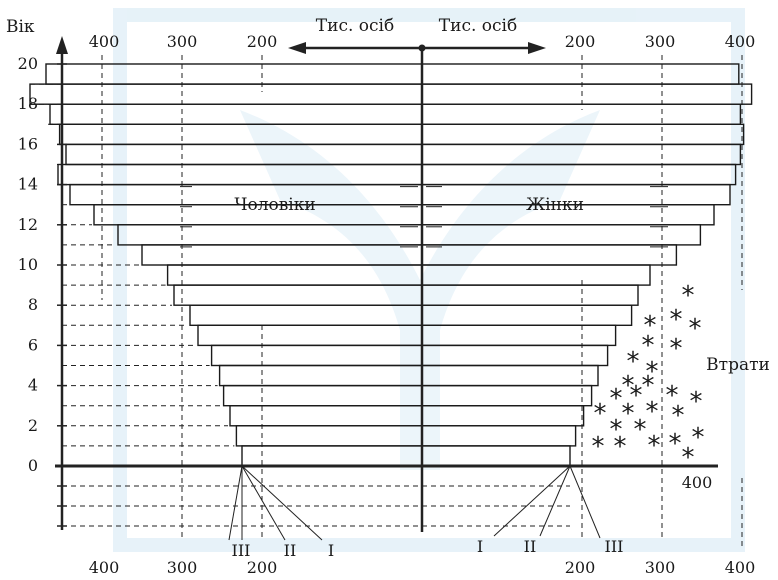 This screenshot has width=778, height=580. Describe the element at coordinates (654, 446) in the screenshot. I see `loss-asterisk-22: *` at that location.